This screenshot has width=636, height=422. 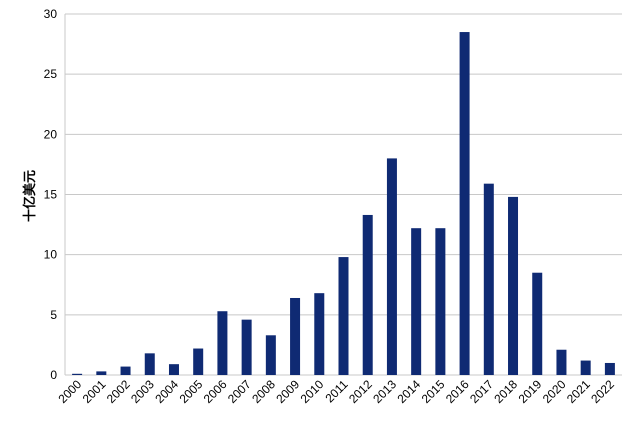 What do you see at coordinates (554, 391) in the screenshot?
I see `x-tick-label: 2020` at bounding box center [554, 391].